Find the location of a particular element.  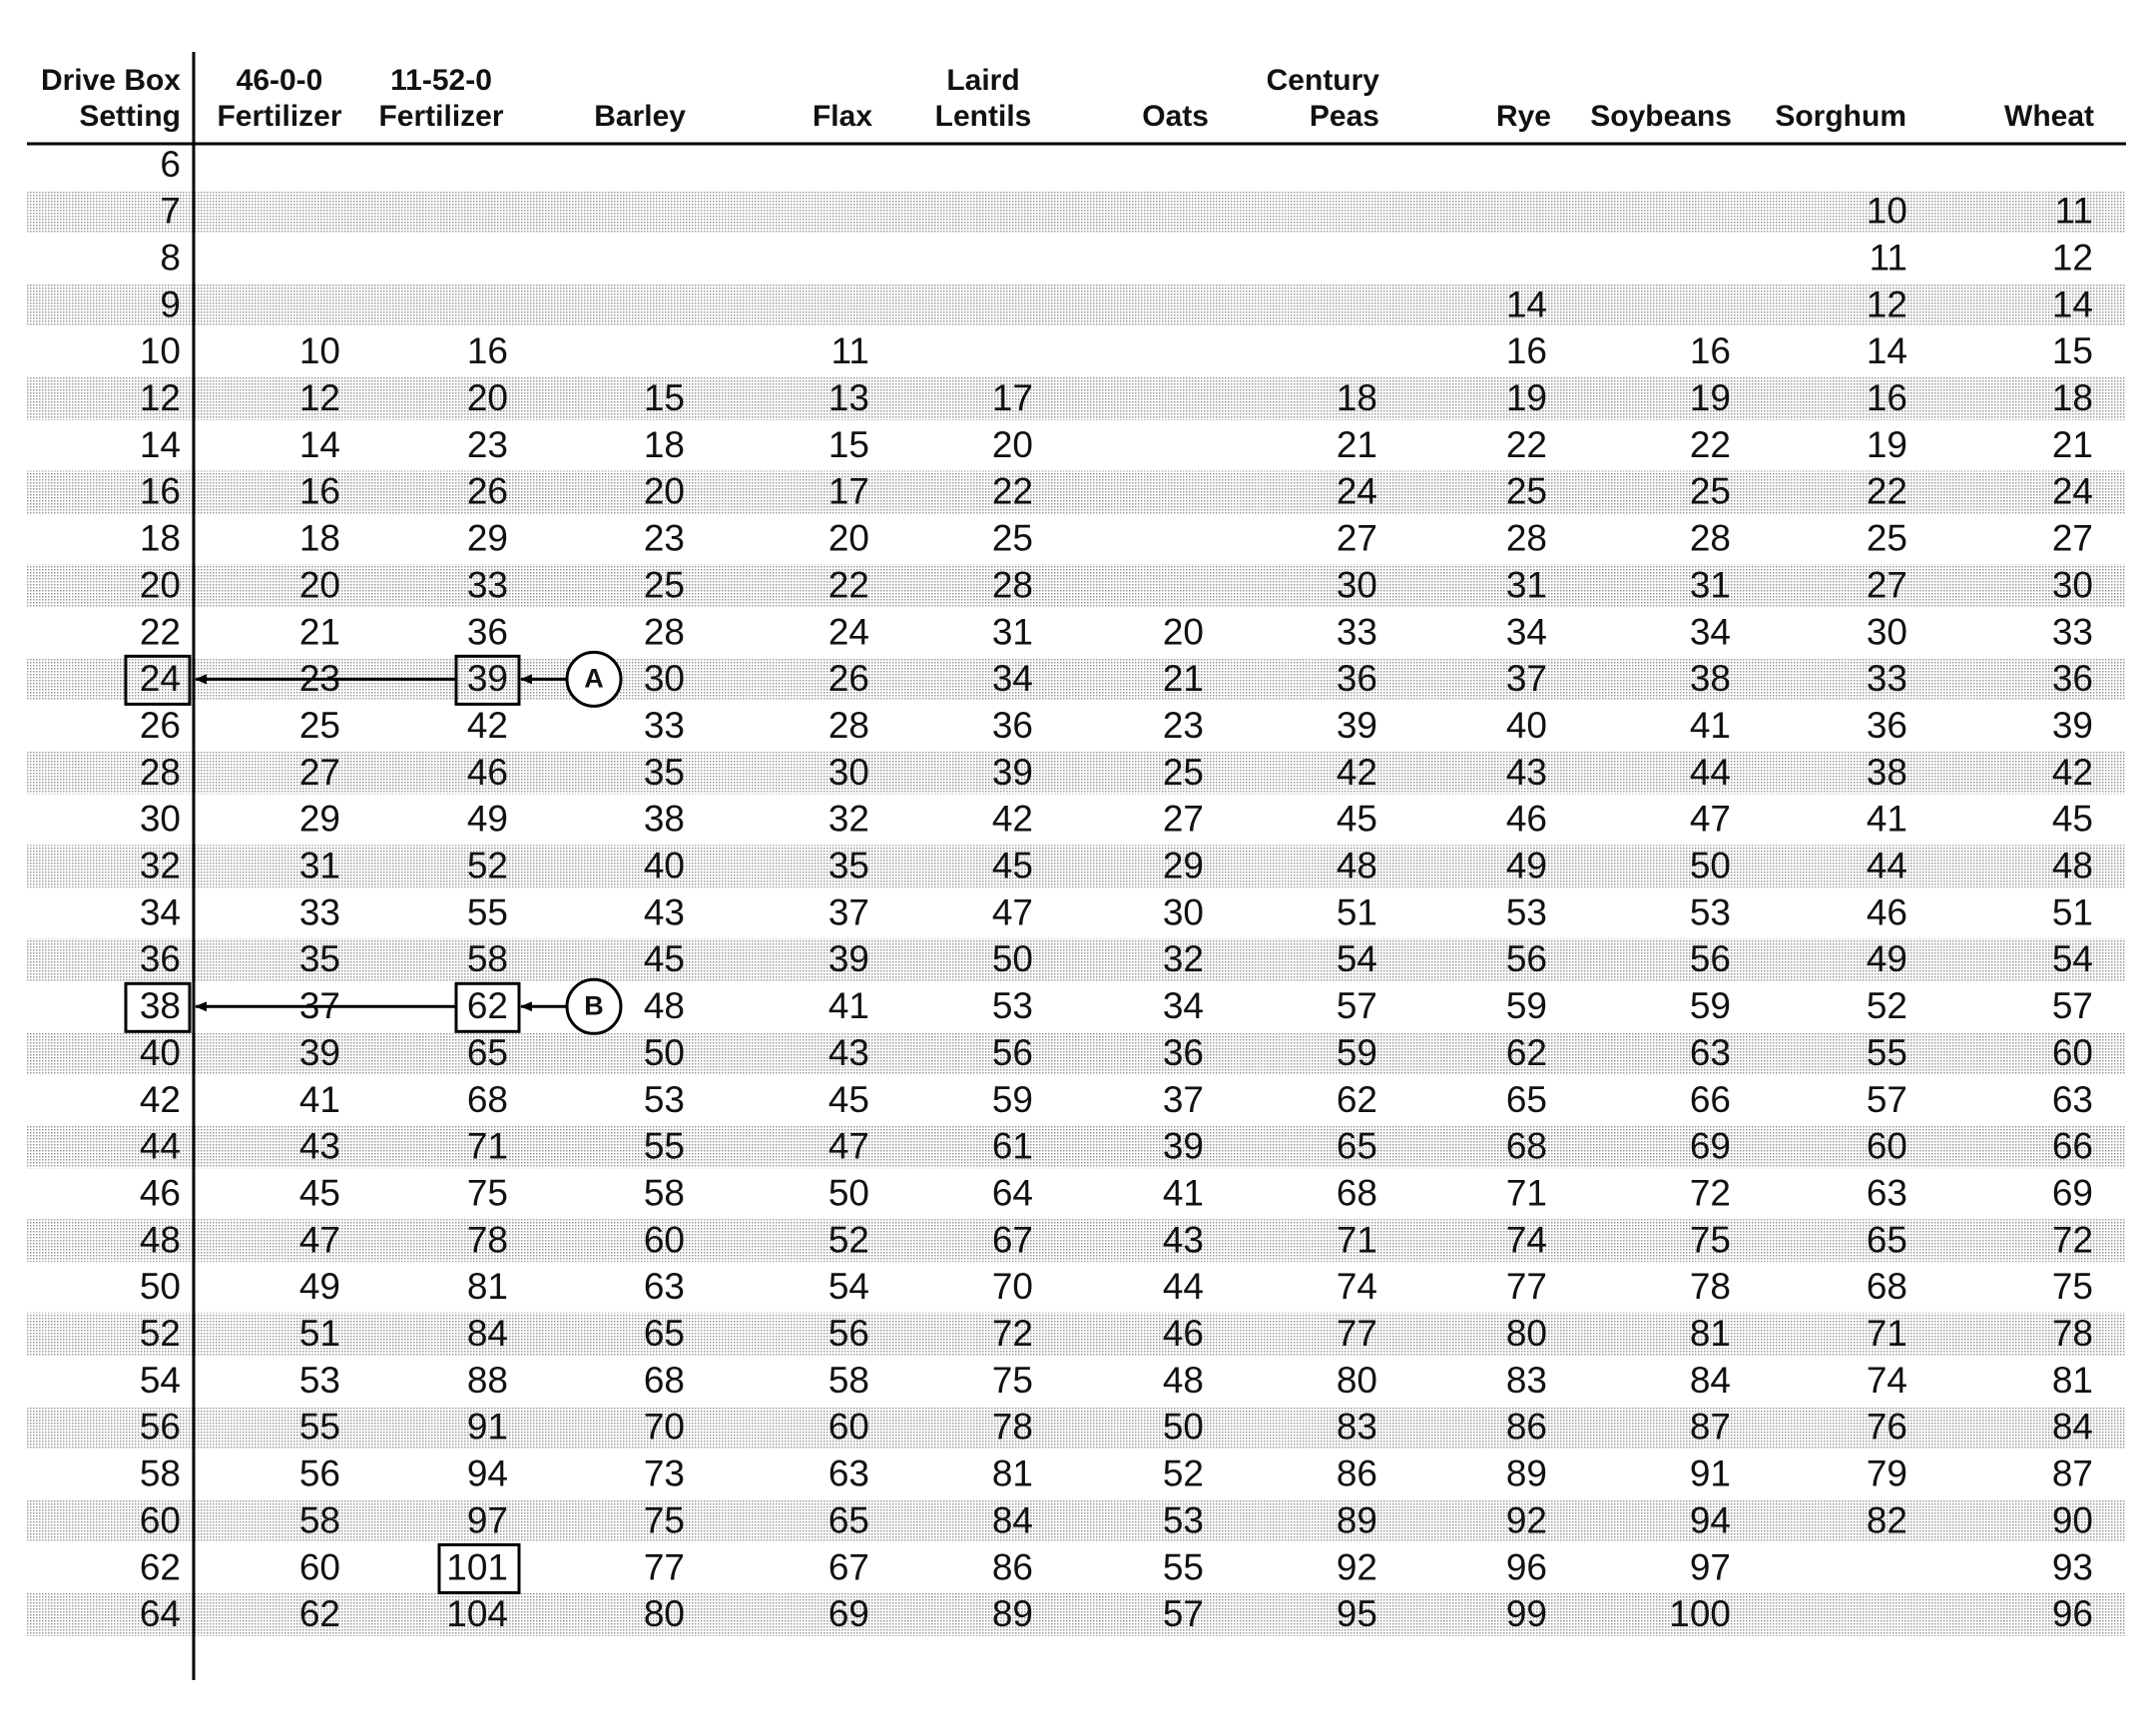

rate-cell: 104 is located at coordinates (477, 1613).